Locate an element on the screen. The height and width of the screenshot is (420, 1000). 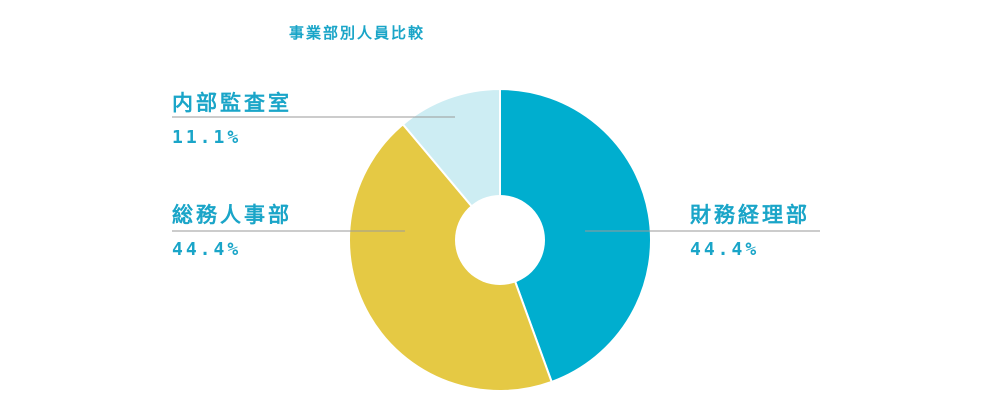
chart-title: 事業部別人員比較 is located at coordinates (357, 33).